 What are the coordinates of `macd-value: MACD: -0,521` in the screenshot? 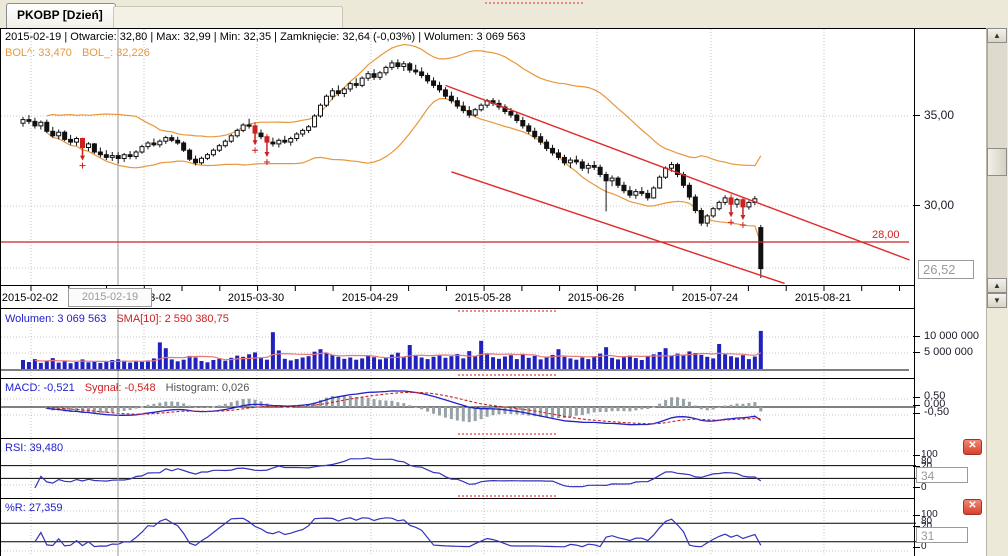 It's located at (40, 388).